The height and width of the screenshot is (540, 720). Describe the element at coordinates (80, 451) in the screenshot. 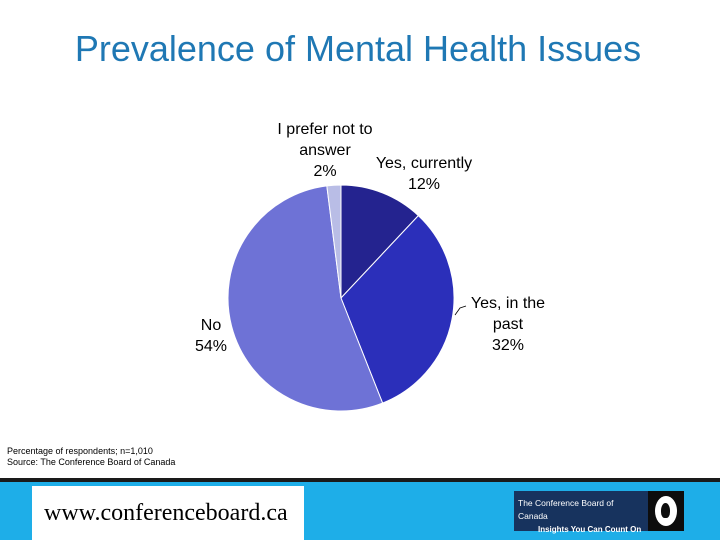

I see `footnote-sample: Percentage of respondents; n=1,010` at that location.